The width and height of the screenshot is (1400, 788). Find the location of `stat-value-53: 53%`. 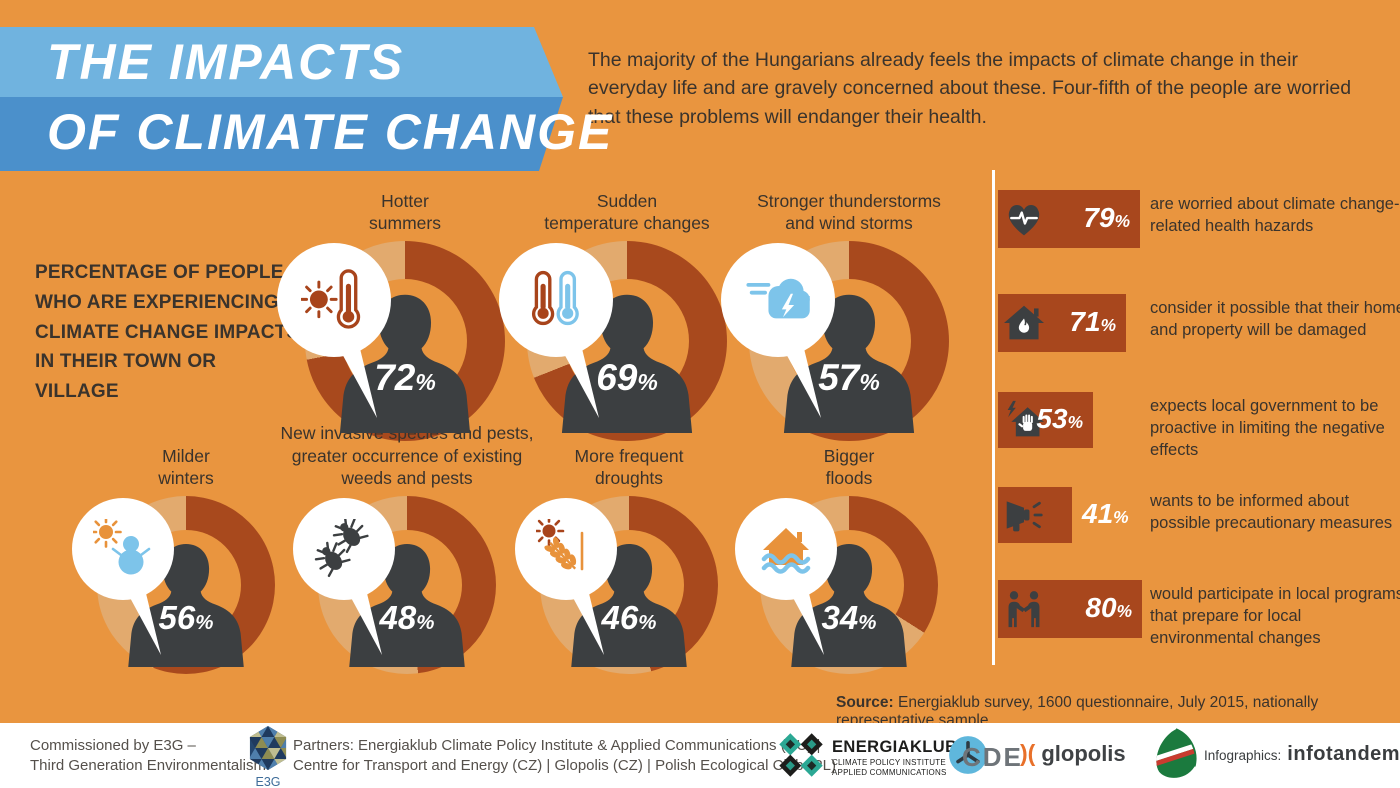

stat-value-53: 53% is located at coordinates (1059, 418).